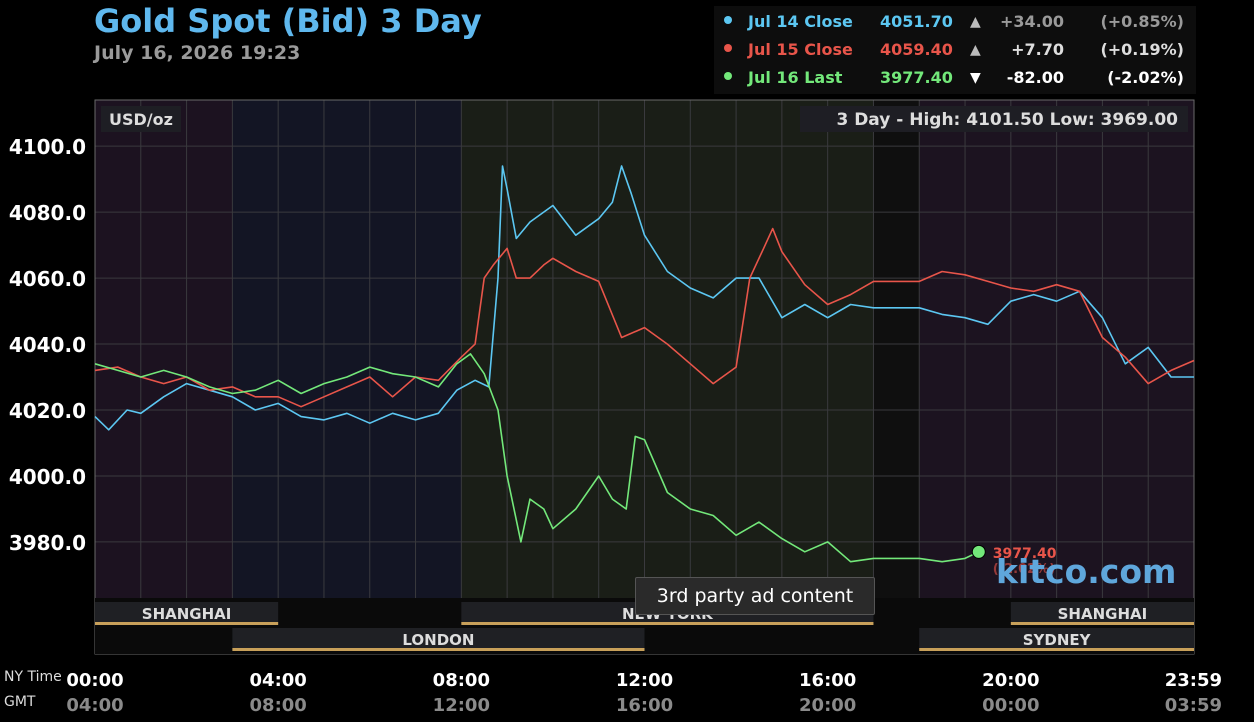 This screenshot has width=1254, height=722. I want to click on session-label: SYDNEY, so click(1057, 640).